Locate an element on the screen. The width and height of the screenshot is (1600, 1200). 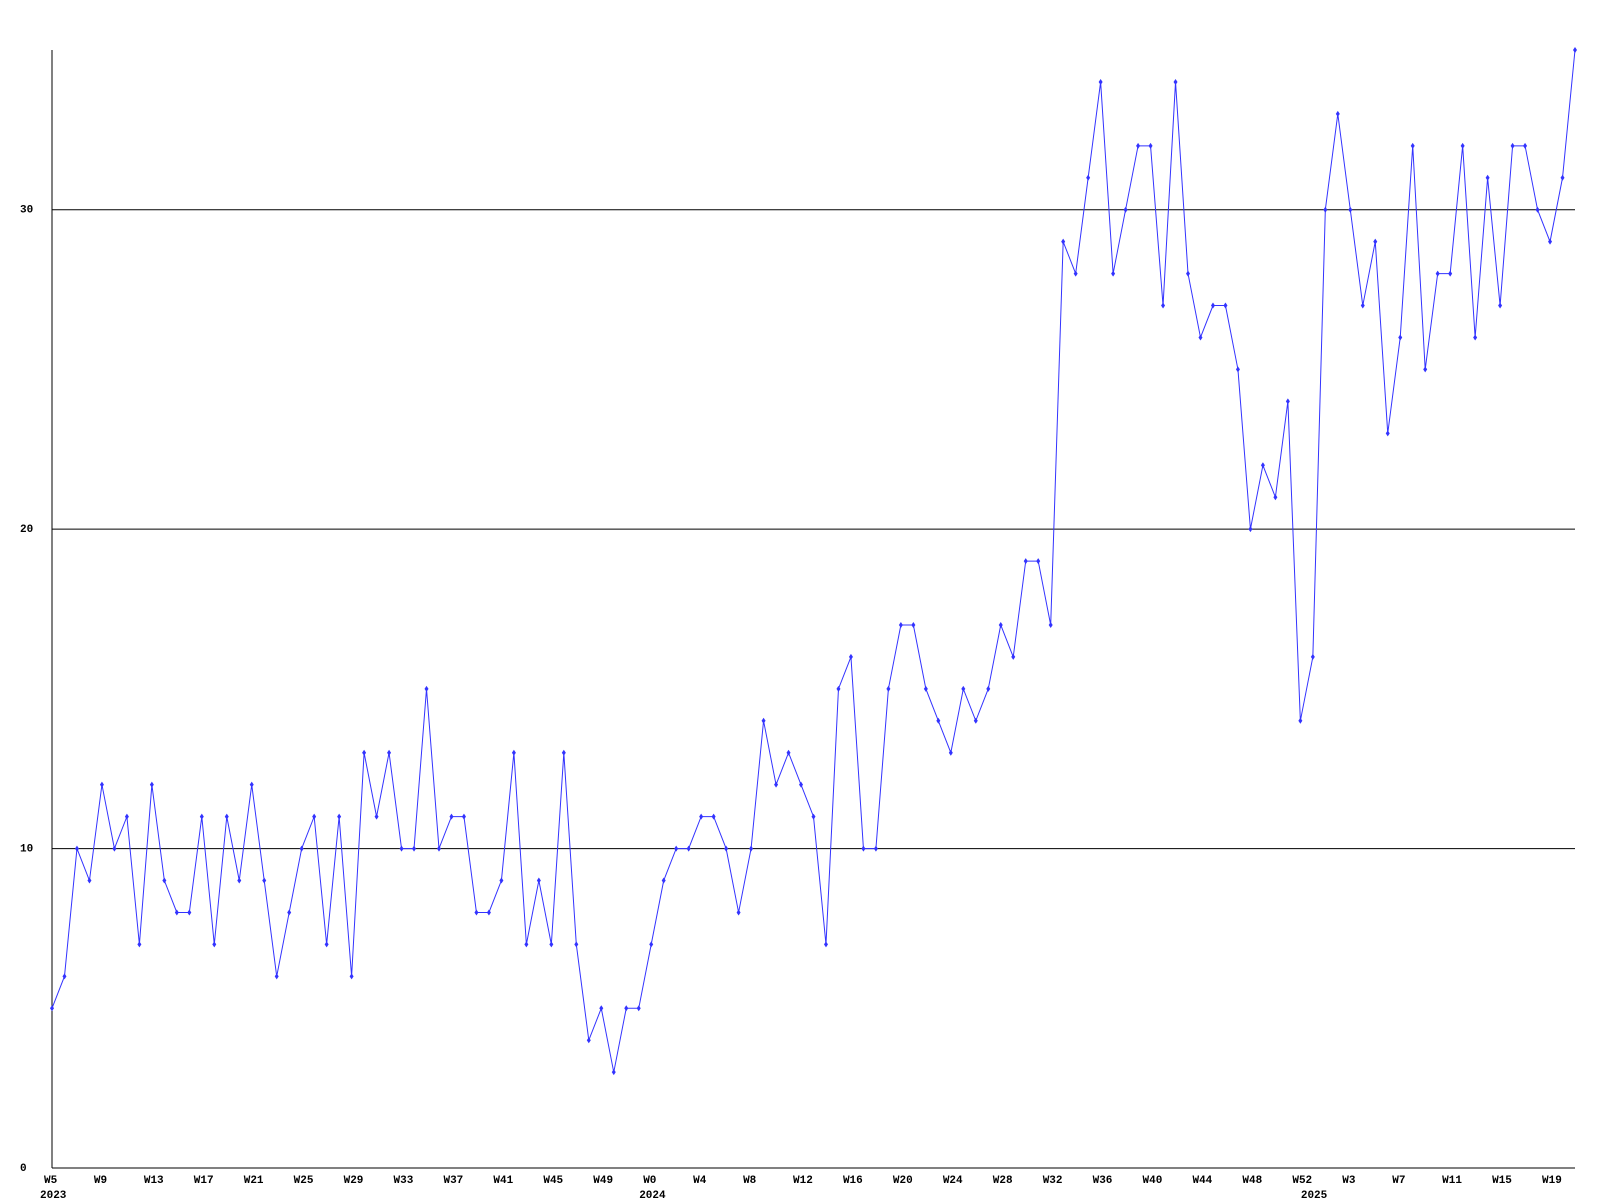
year-label: 2024 is located at coordinates (652, 1195).